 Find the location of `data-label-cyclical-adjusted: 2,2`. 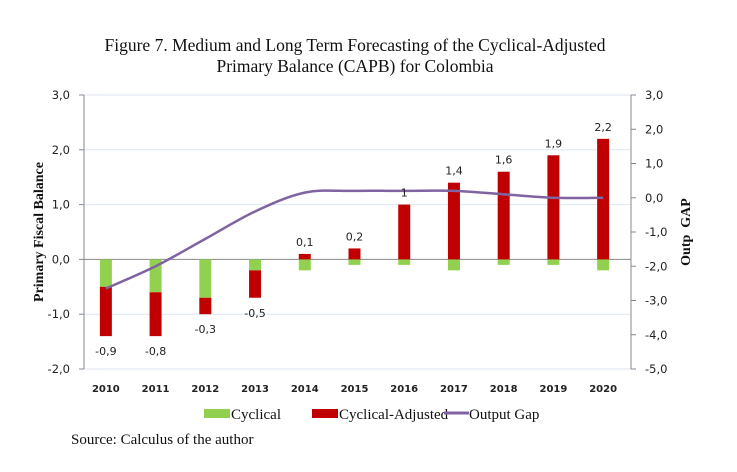

data-label-cyclical-adjusted: 2,2 is located at coordinates (603, 127).